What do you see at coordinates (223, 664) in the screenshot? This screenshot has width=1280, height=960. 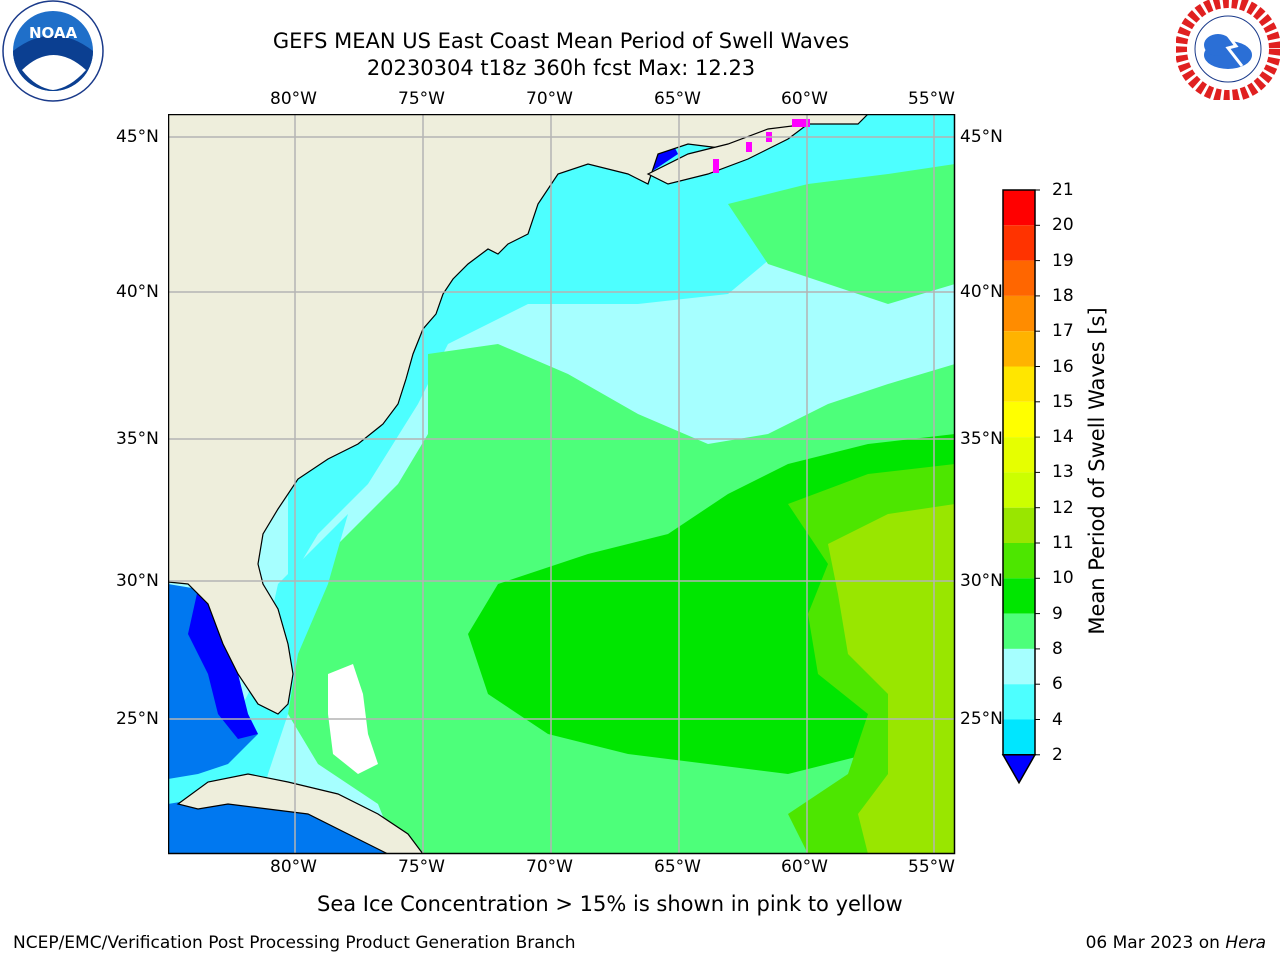 I see `gulf-water-low` at bounding box center [223, 664].